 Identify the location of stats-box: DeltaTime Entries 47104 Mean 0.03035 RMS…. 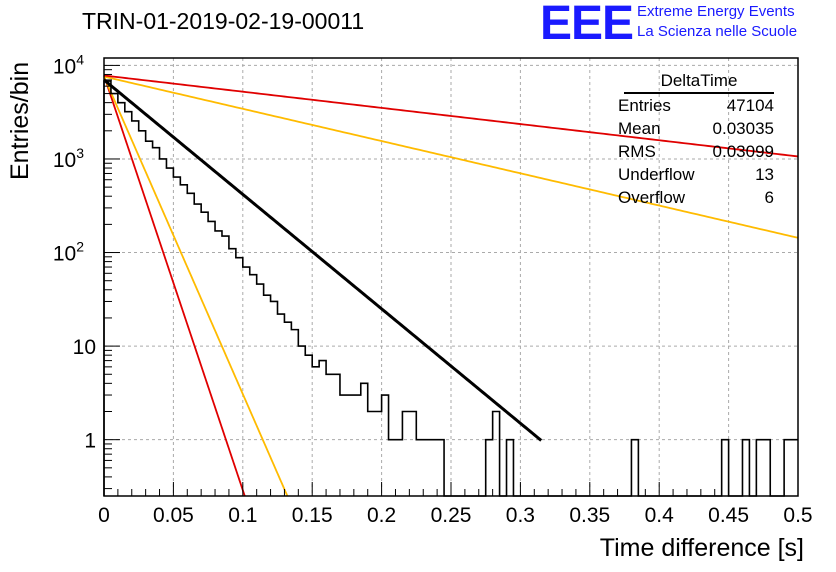
(694, 139).